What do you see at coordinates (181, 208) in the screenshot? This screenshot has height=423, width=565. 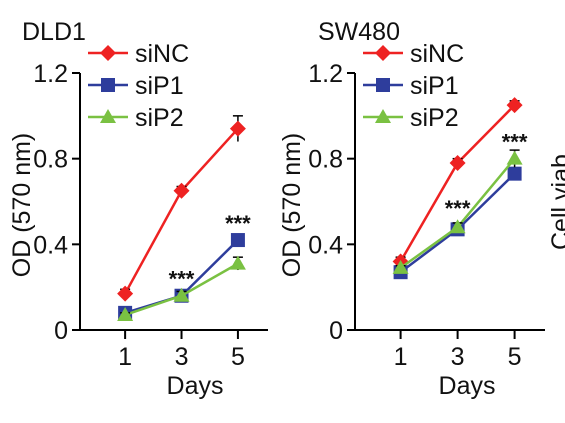 I see `series-siNC` at bounding box center [181, 208].